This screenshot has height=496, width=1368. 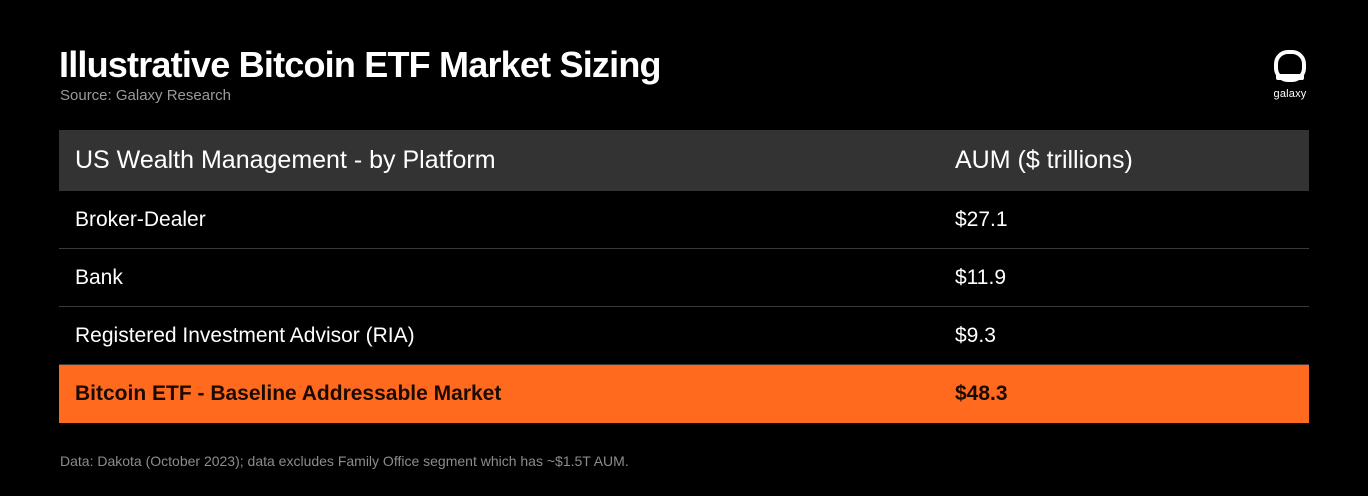 I want to click on total-value: $48.3, so click(x=981, y=393).